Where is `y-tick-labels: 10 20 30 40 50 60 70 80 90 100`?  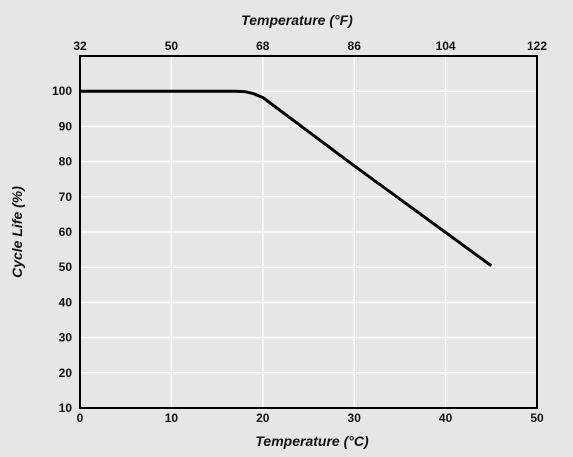
y-tick-labels: 10 20 30 40 50 60 70 80 90 100 is located at coordinates (62, 249).